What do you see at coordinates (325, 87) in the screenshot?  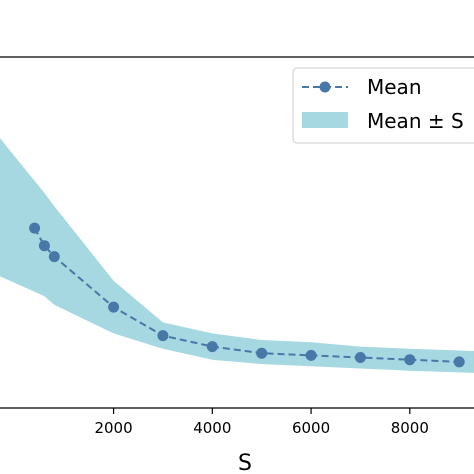 I see `legend-mean-marker-swatch` at bounding box center [325, 87].